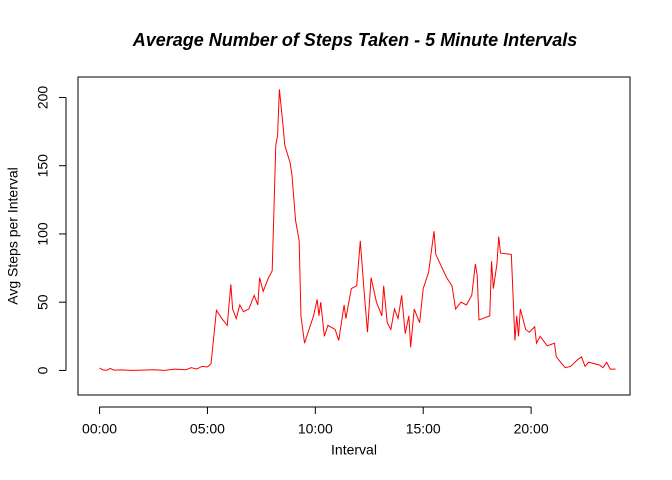  Describe the element at coordinates (13, 235) in the screenshot. I see `y-axis-label: Avg Steps per Interval` at that location.